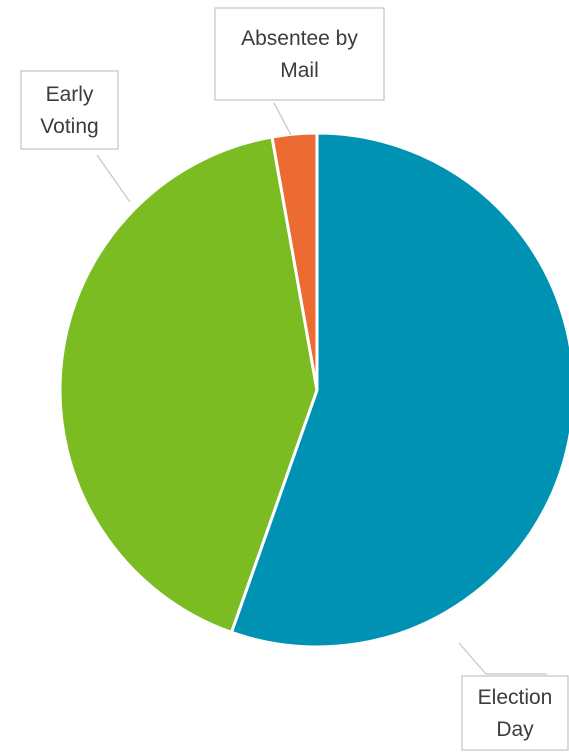 This screenshot has height=756, width=569. Describe the element at coordinates (70, 94) in the screenshot. I see `data-label-early-voting-line-1: Early` at that location.